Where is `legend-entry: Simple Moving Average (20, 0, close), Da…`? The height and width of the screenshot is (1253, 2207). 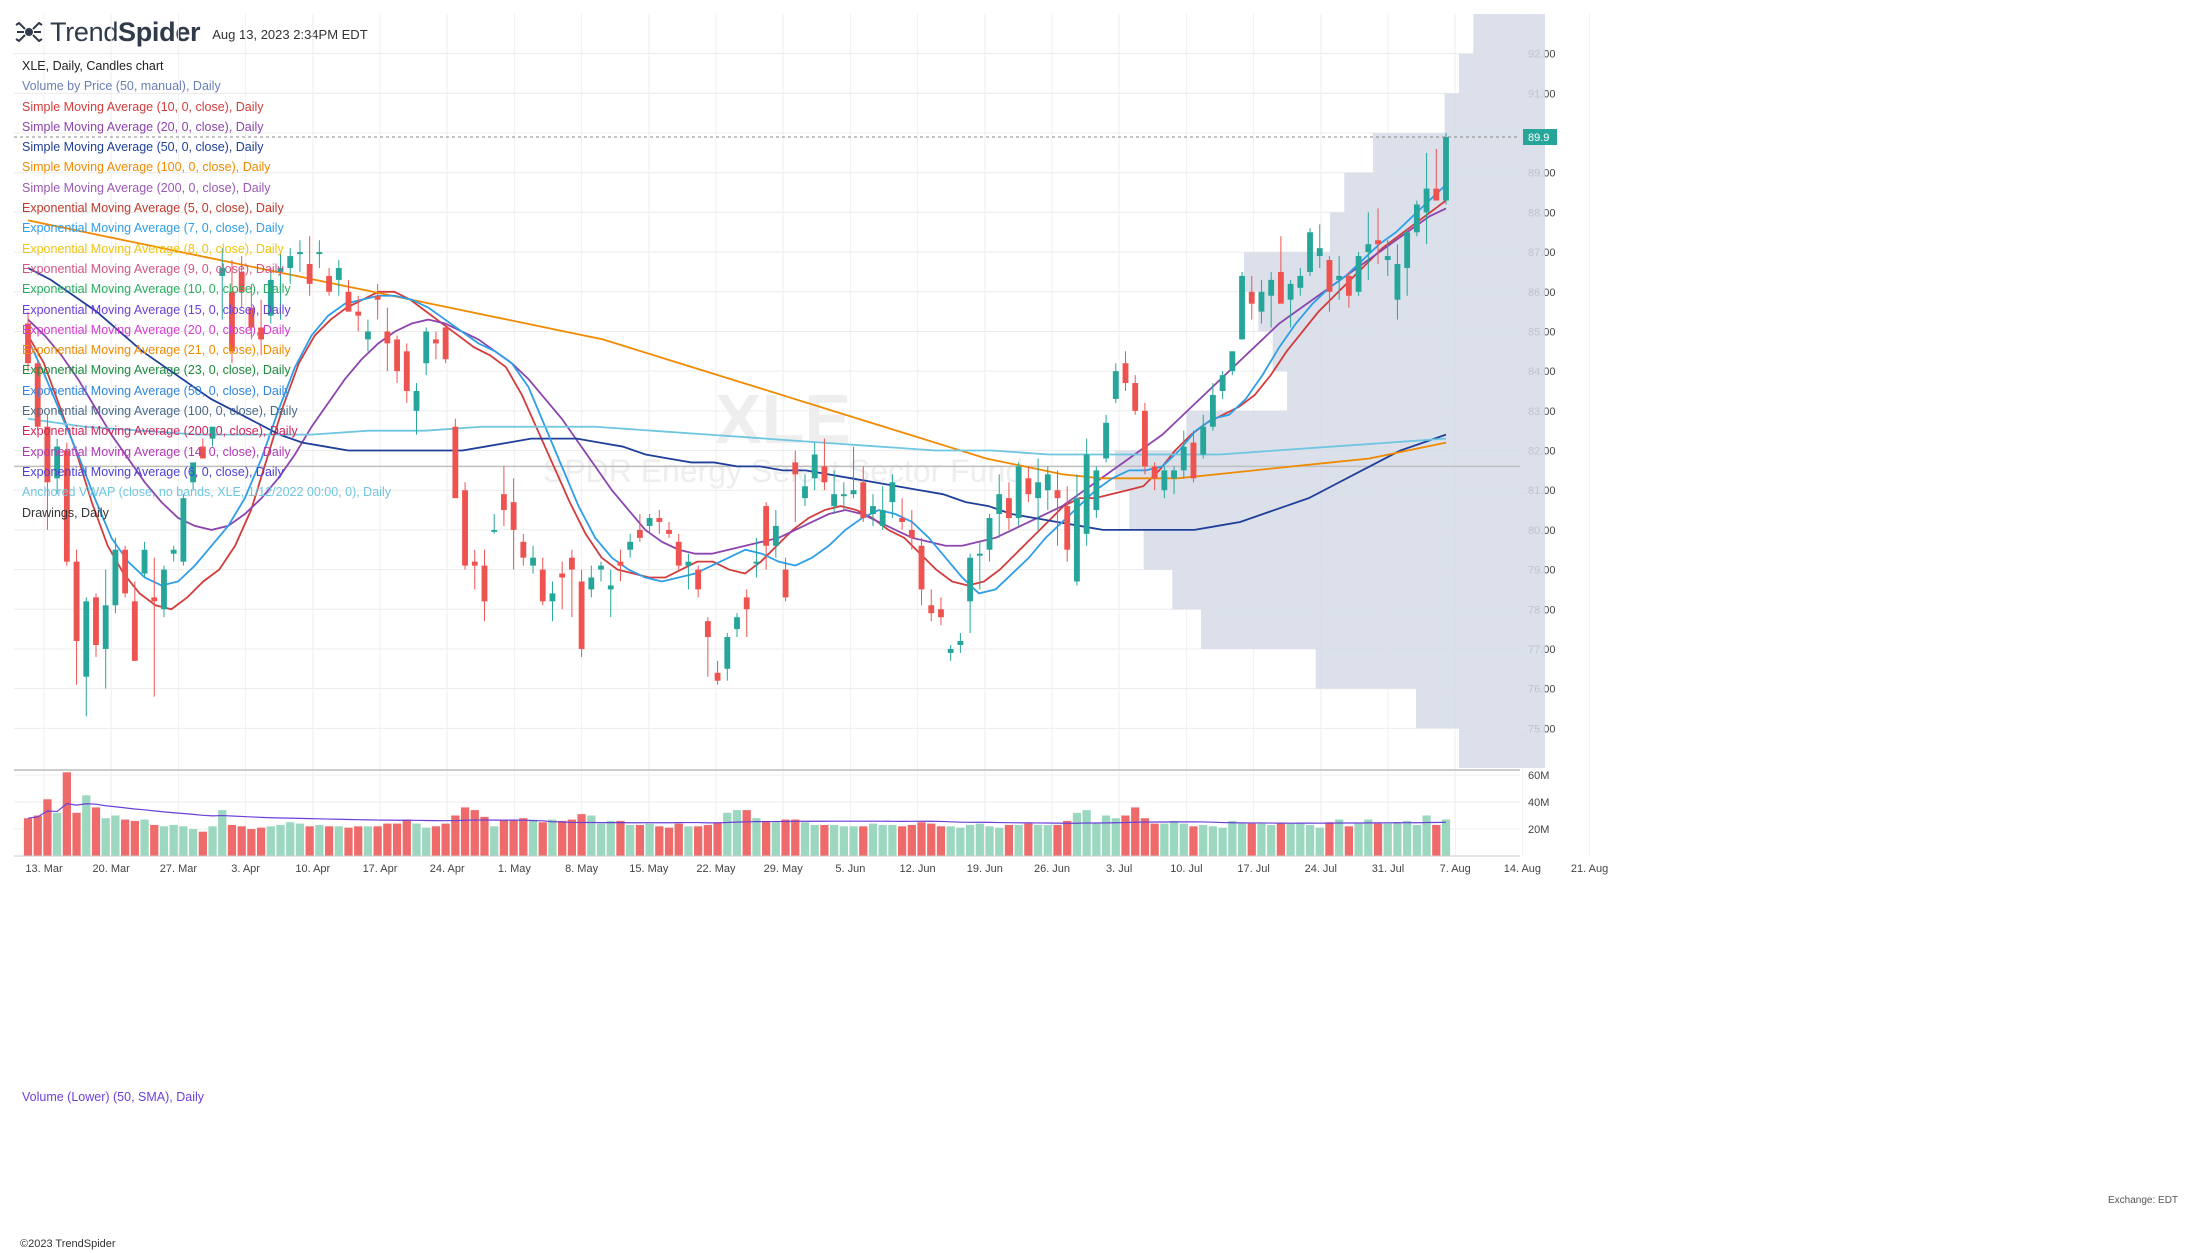 legend-entry: Simple Moving Average (20, 0, close), Da… is located at coordinates (143, 126).